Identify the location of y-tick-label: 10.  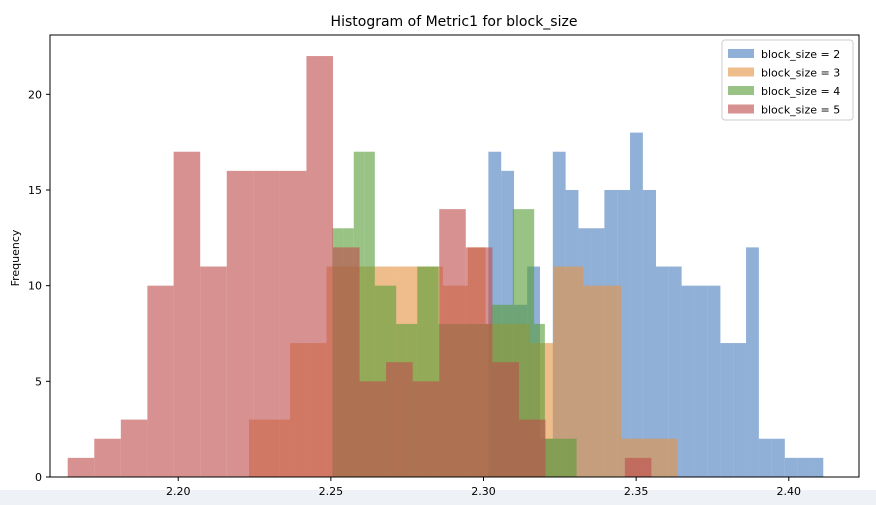
(35, 286).